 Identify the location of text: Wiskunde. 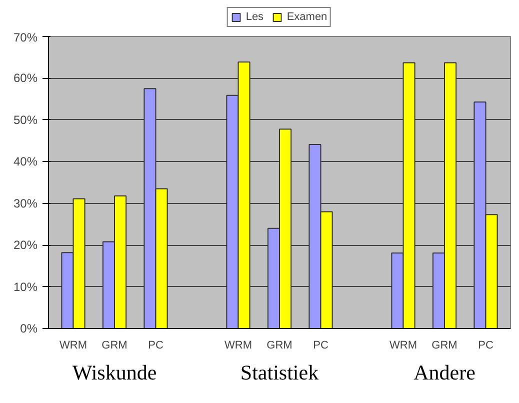
(114, 372).